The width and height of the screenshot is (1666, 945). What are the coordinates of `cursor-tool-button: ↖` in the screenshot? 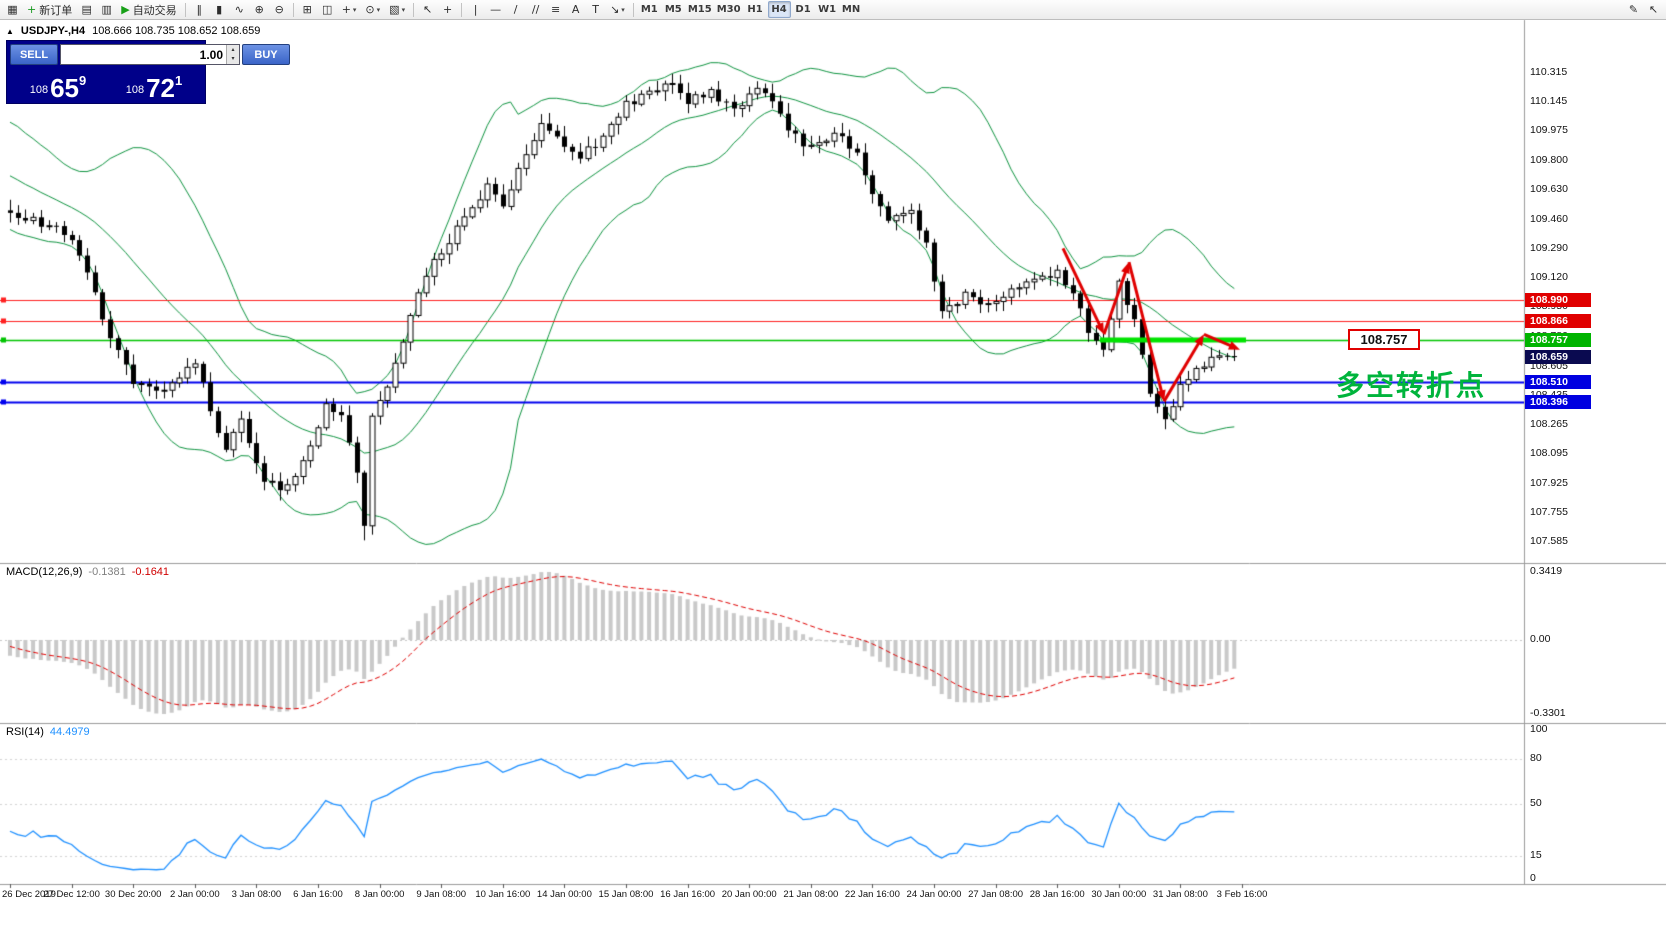 It's located at (427, 9).